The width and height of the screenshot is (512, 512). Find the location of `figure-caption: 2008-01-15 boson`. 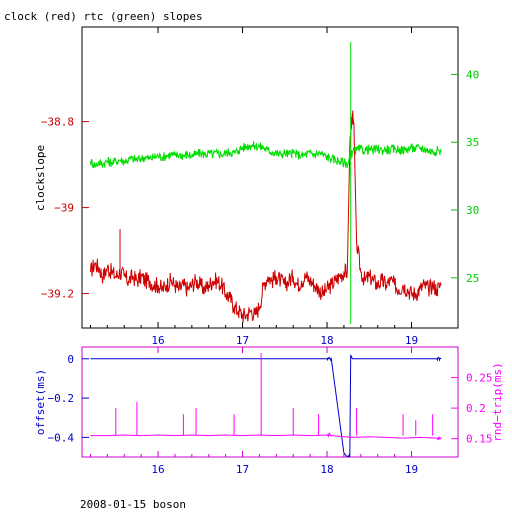

figure-caption: 2008-01-15 boson is located at coordinates (133, 504).